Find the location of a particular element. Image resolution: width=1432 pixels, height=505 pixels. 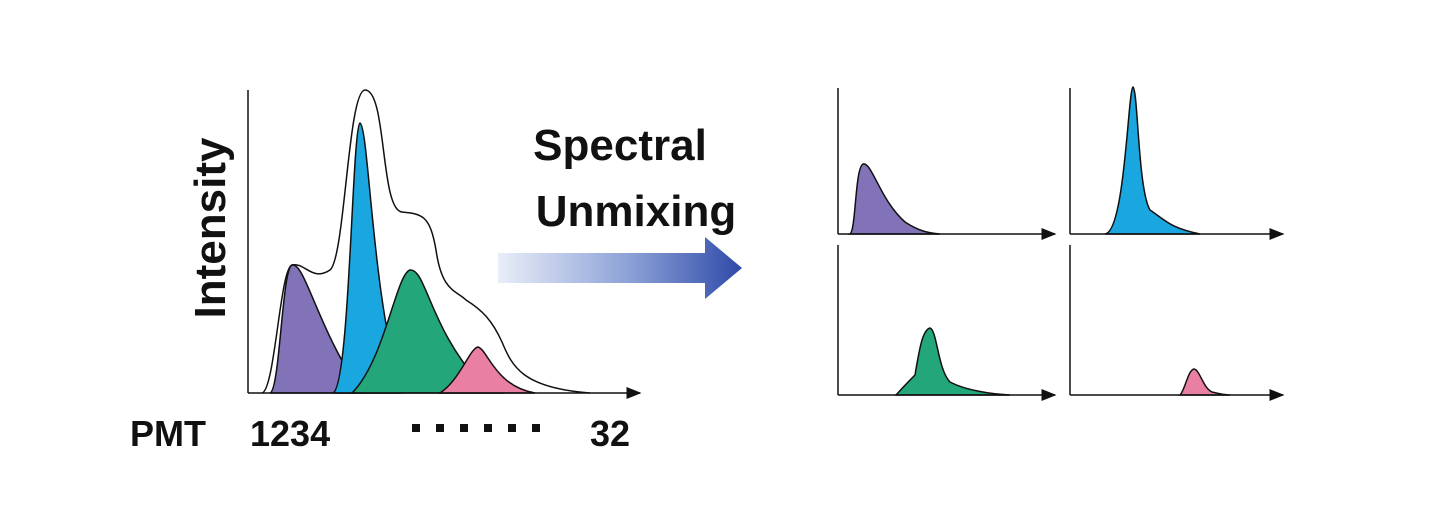

unmixed-panel-pink is located at coordinates (1177, 323).